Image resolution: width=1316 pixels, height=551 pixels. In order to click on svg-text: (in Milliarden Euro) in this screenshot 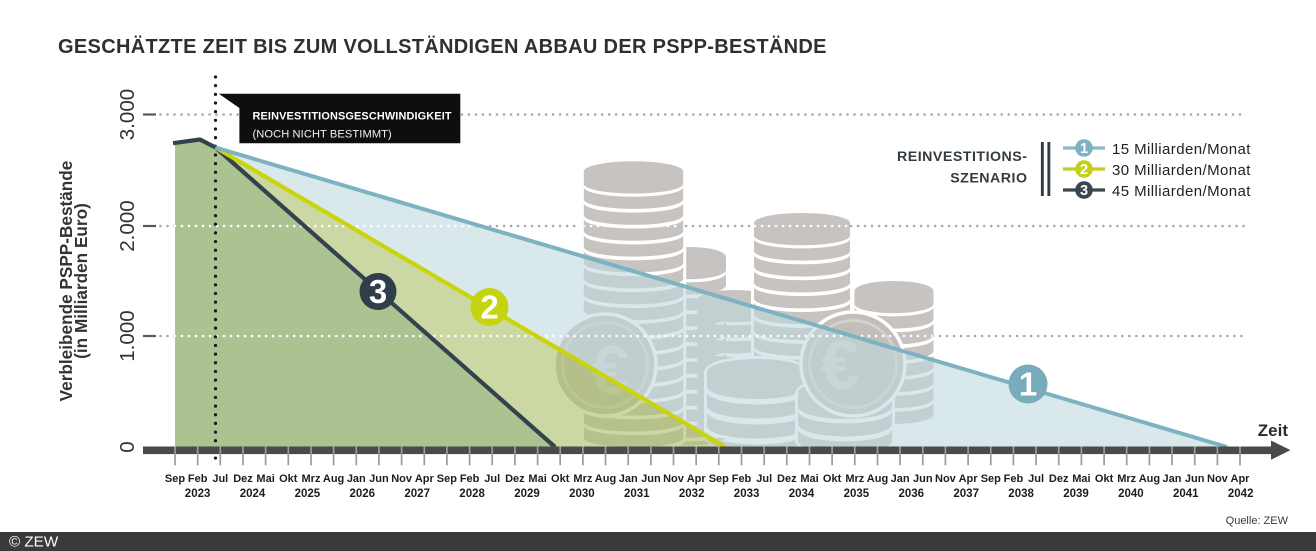, I will do `click(81, 281)`.